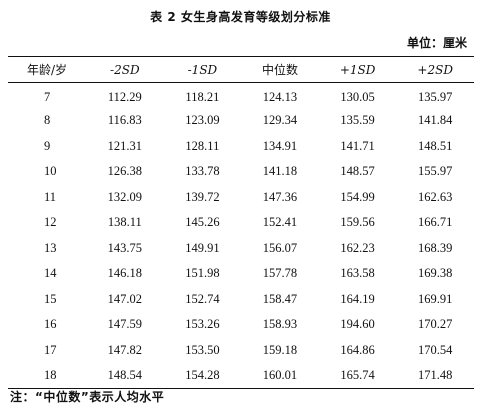 This screenshot has width=481, height=419. Describe the element at coordinates (357, 145) in the screenshot. I see `cell-value: 141.71` at that location.